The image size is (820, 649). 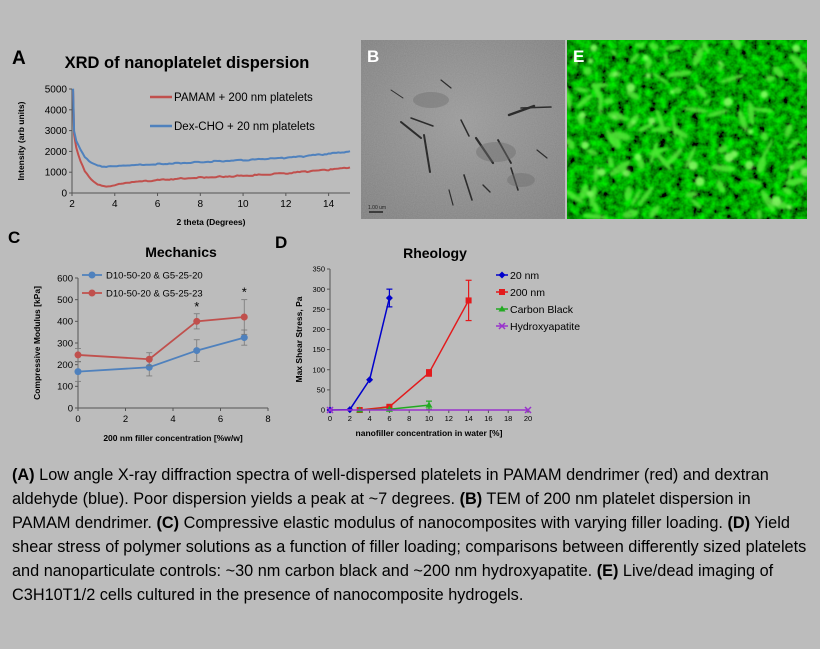 I want to click on y-tick-label: 150, so click(x=318, y=349).